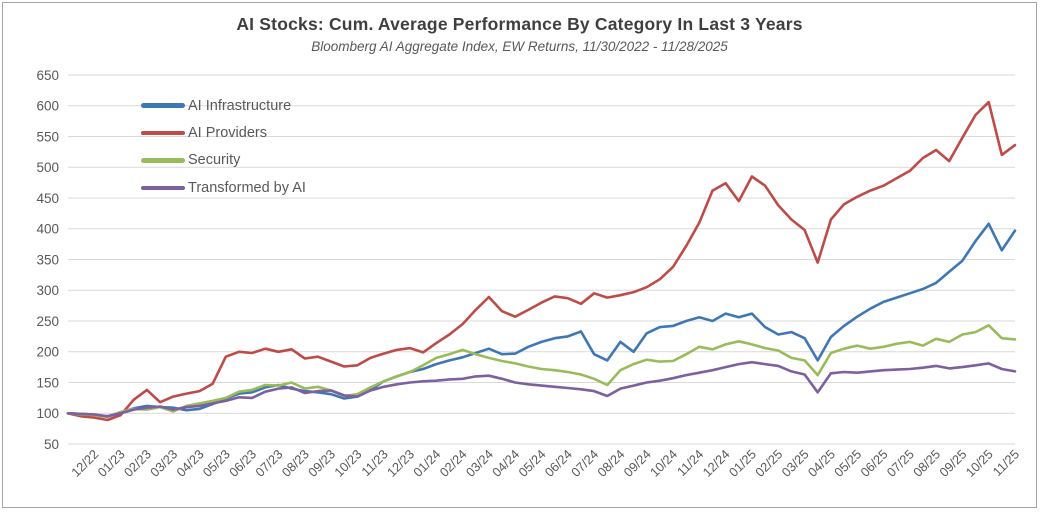 This screenshot has width=1040, height=514. I want to click on legend-label-ai-infrastructure: AI Infrastructure, so click(240, 105).